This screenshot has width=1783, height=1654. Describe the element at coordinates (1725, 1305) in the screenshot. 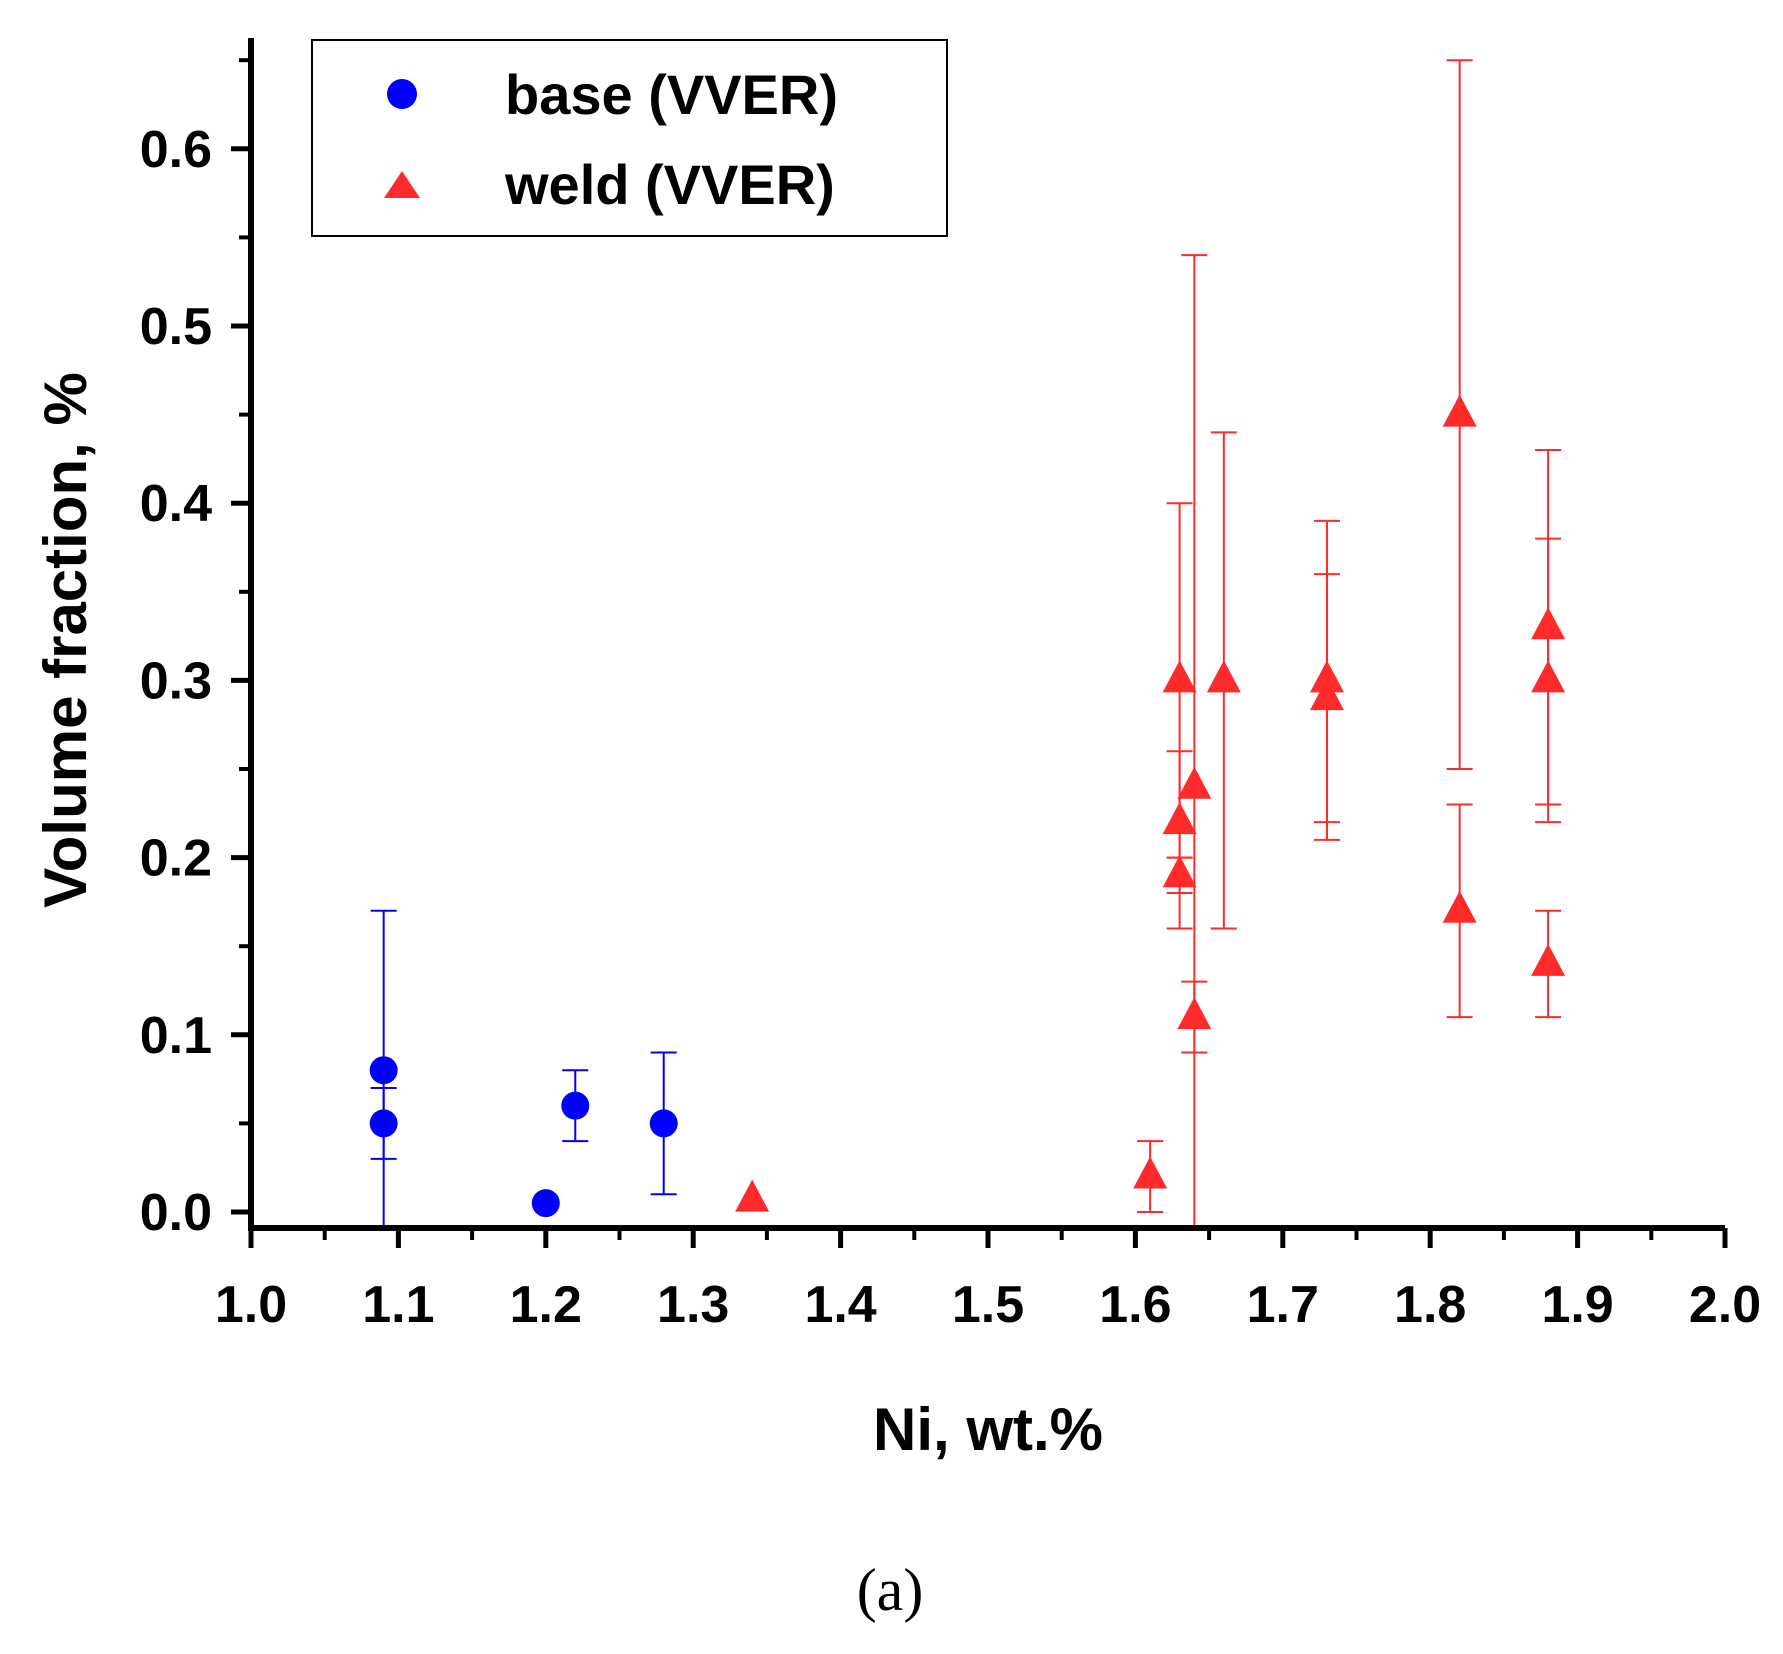

I see `x-tick-label: 2.0` at that location.